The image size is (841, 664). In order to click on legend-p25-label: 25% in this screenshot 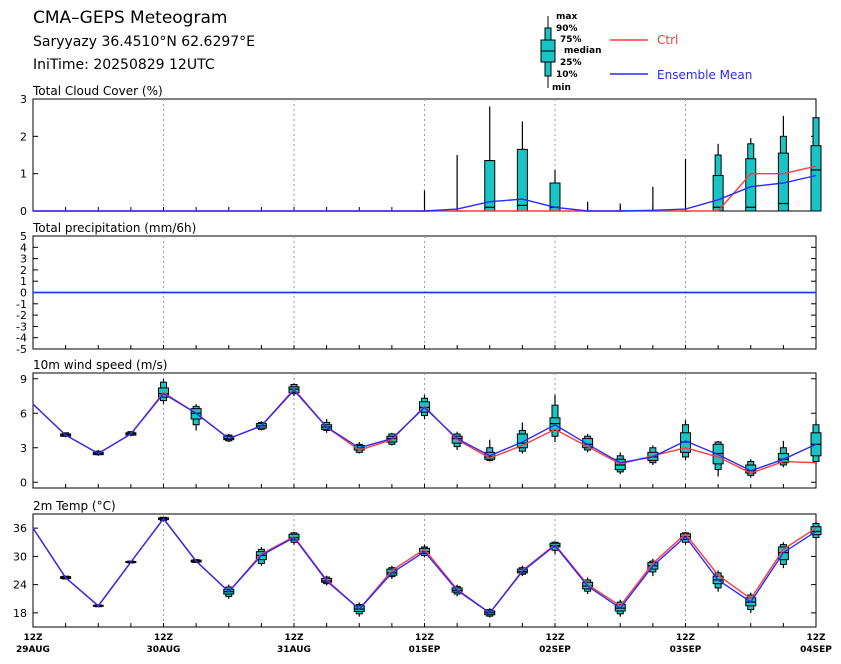, I will do `click(571, 63)`.